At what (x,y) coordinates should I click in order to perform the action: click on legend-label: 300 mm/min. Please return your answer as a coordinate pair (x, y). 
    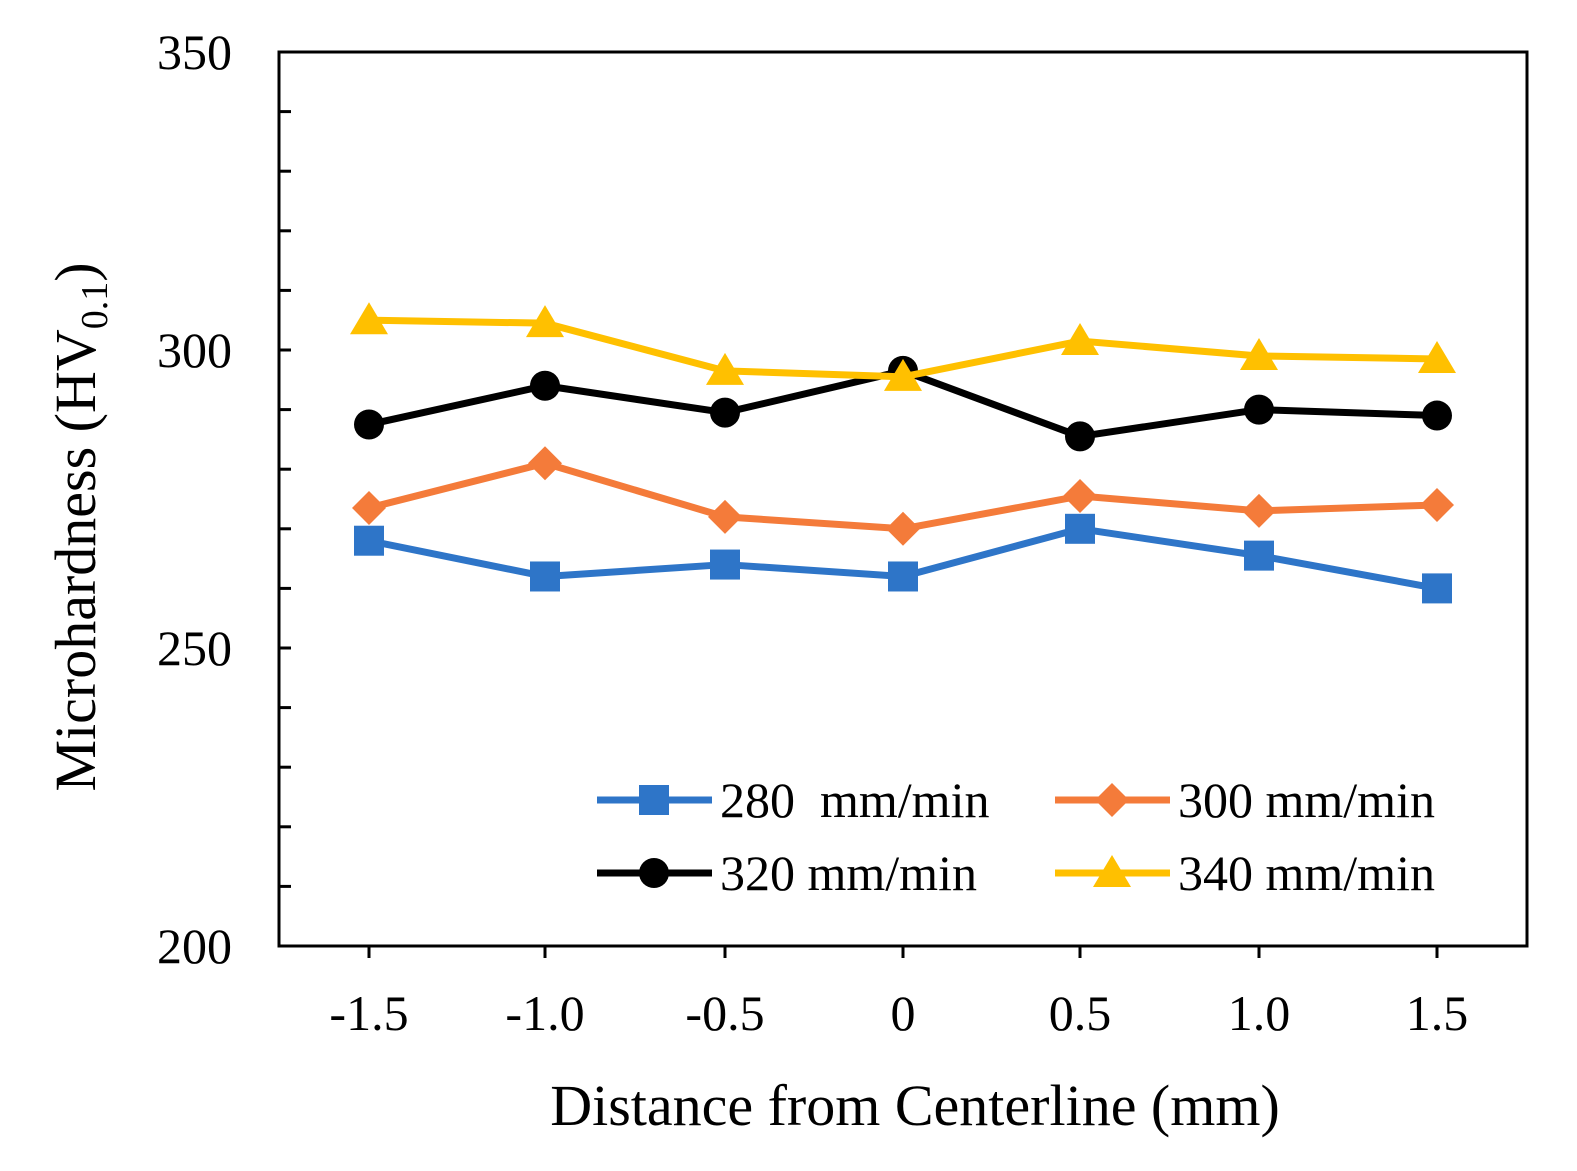
    Looking at the image, I should click on (1306, 800).